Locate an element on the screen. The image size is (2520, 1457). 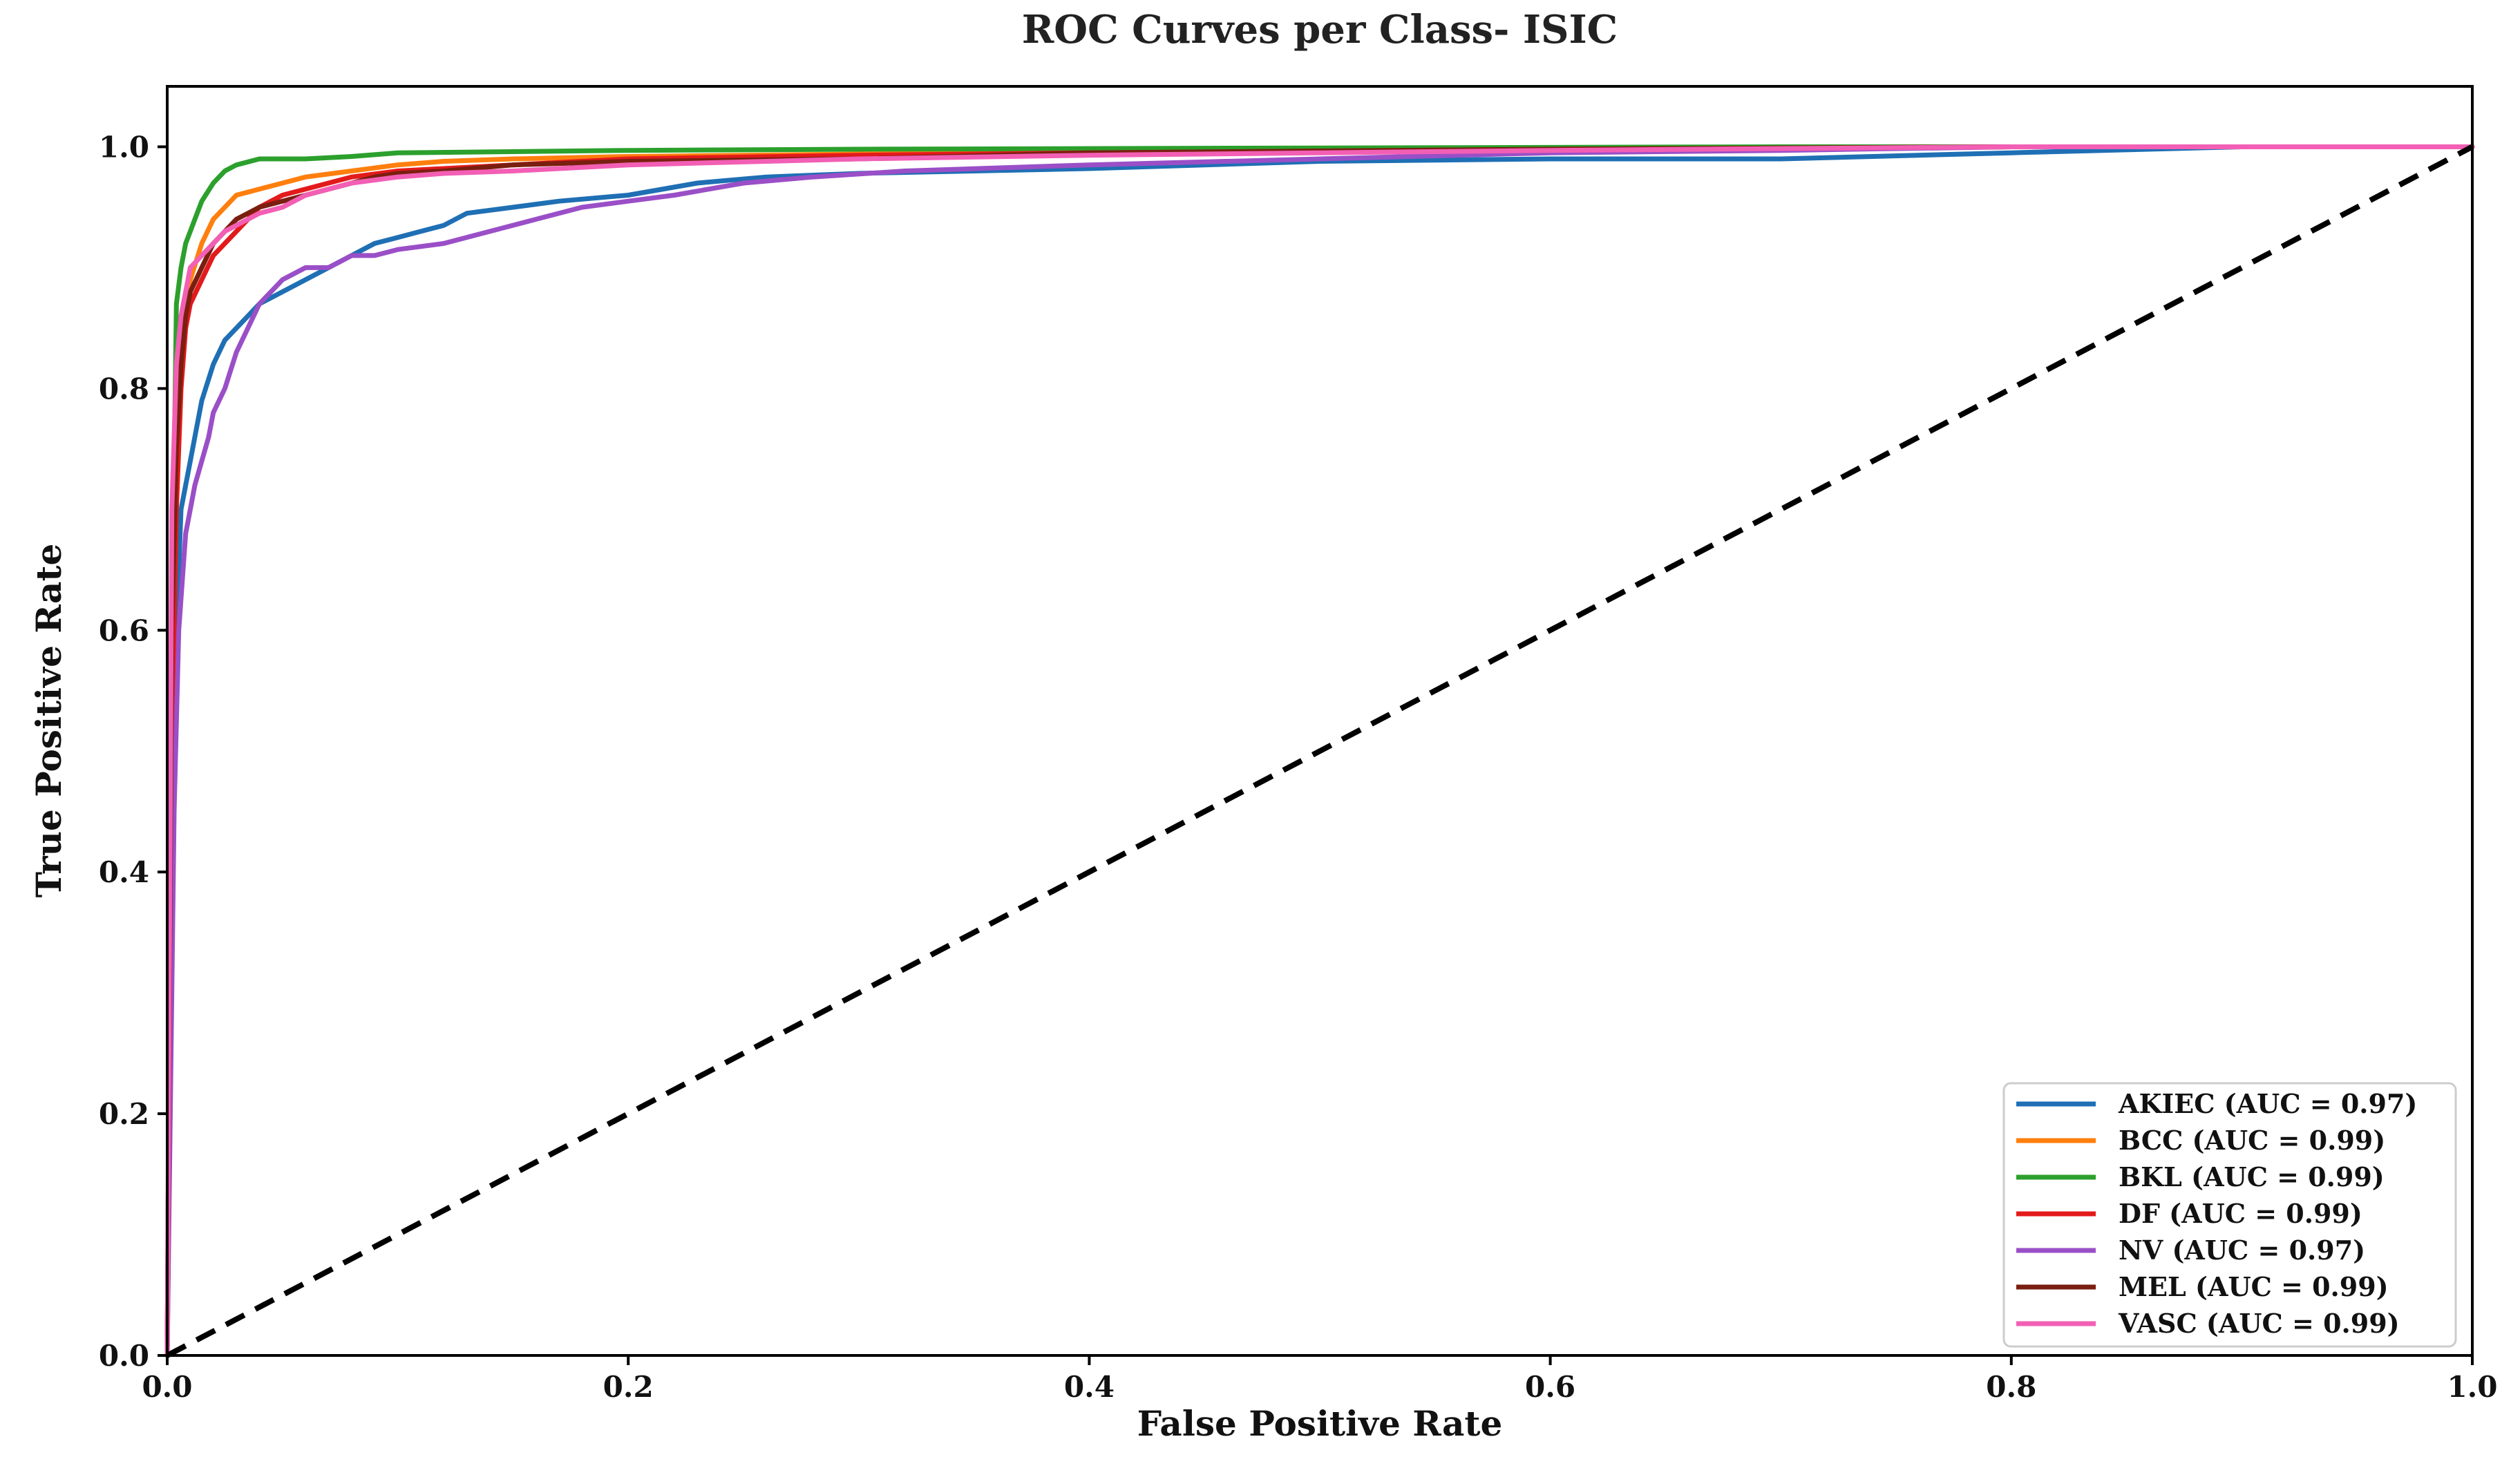
legend-label-df: DF (AUC = 0.99) is located at coordinates (2240, 1213).